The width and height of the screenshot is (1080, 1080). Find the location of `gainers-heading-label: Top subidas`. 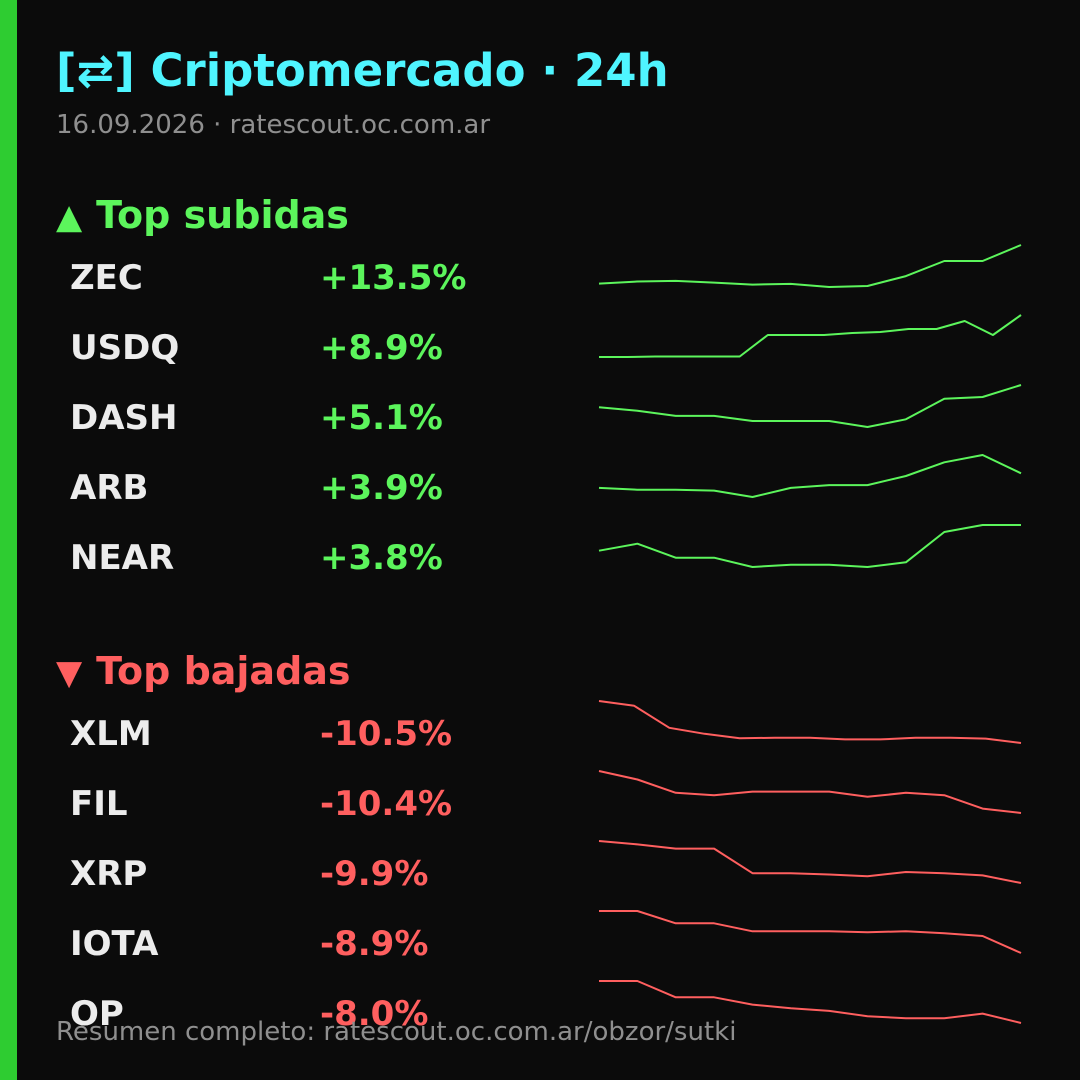

gainers-heading-label: Top subidas is located at coordinates (222, 215).